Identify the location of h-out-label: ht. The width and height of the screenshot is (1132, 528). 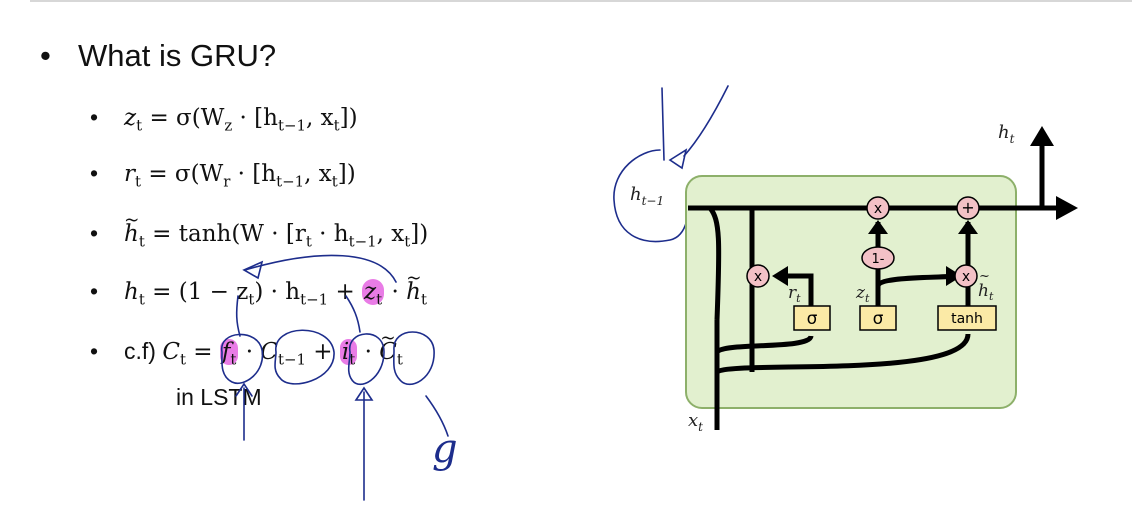
(1006, 134).